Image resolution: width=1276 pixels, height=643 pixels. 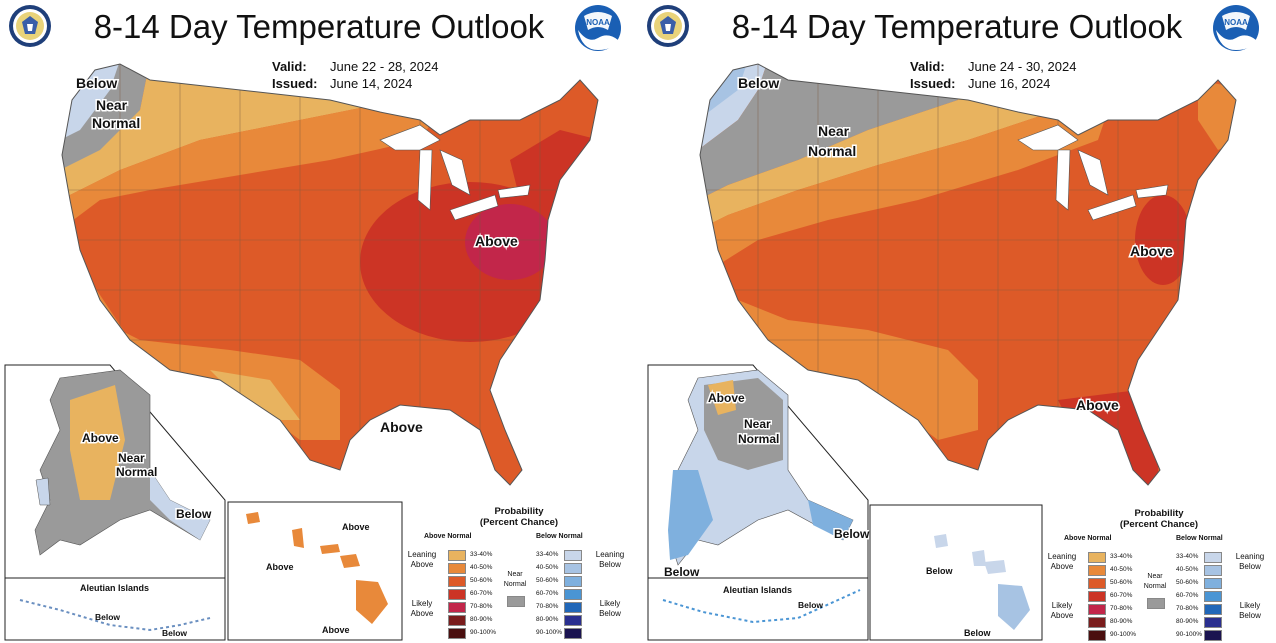 I want to click on legend-near-1: Near, so click(x=515, y=574).